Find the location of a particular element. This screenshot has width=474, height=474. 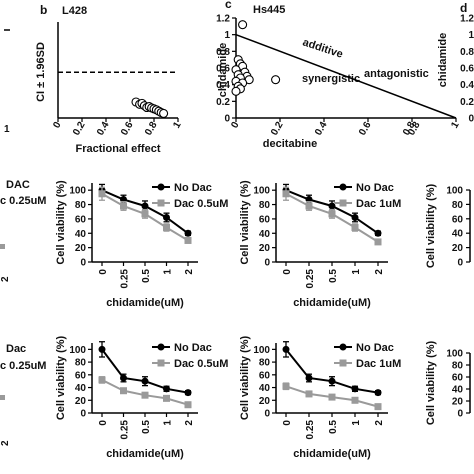

left-top-tick: 1 is located at coordinates (7, 129).